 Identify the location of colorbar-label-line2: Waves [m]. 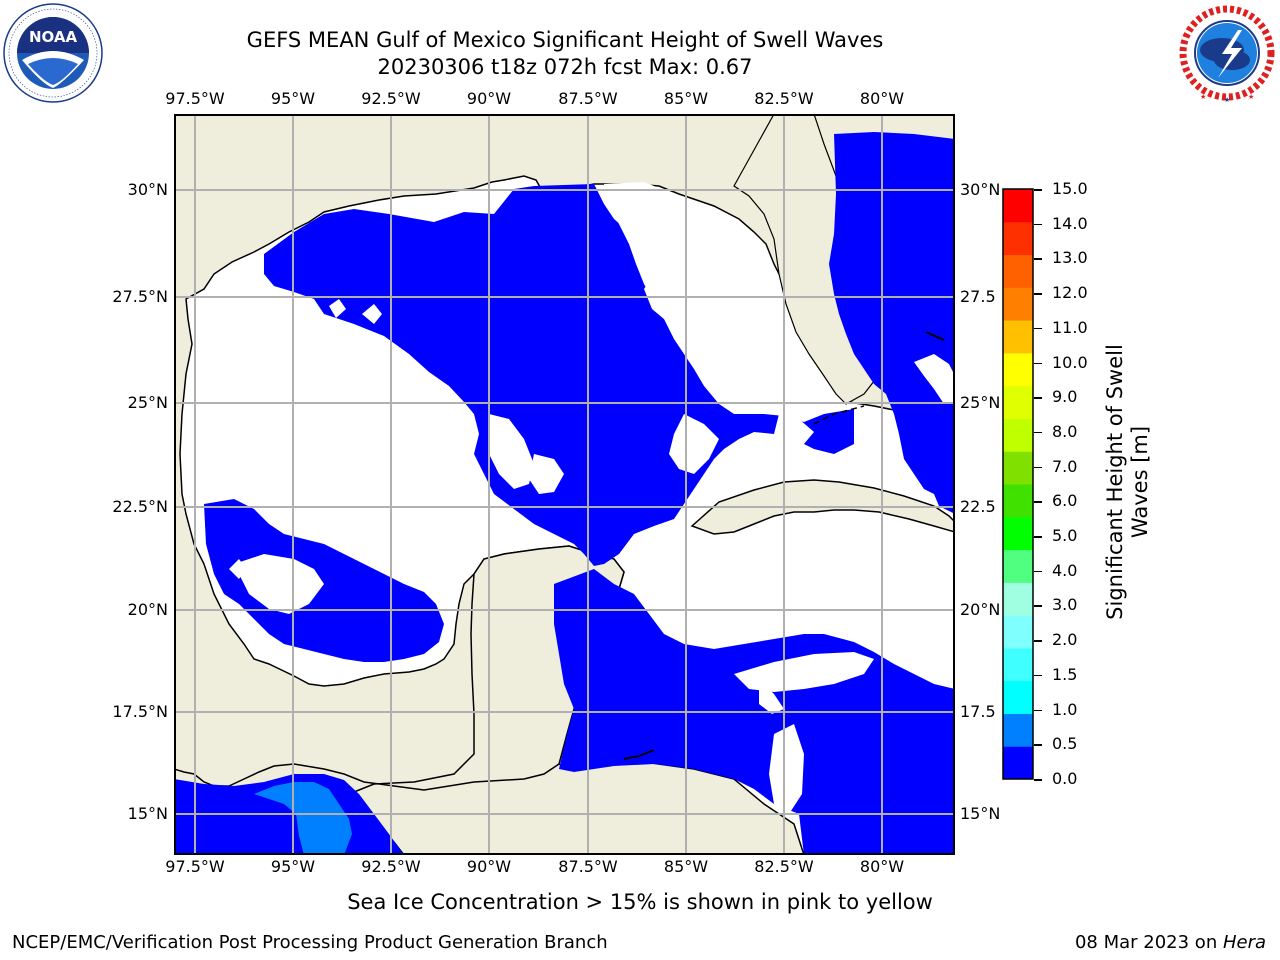
(1140, 482).